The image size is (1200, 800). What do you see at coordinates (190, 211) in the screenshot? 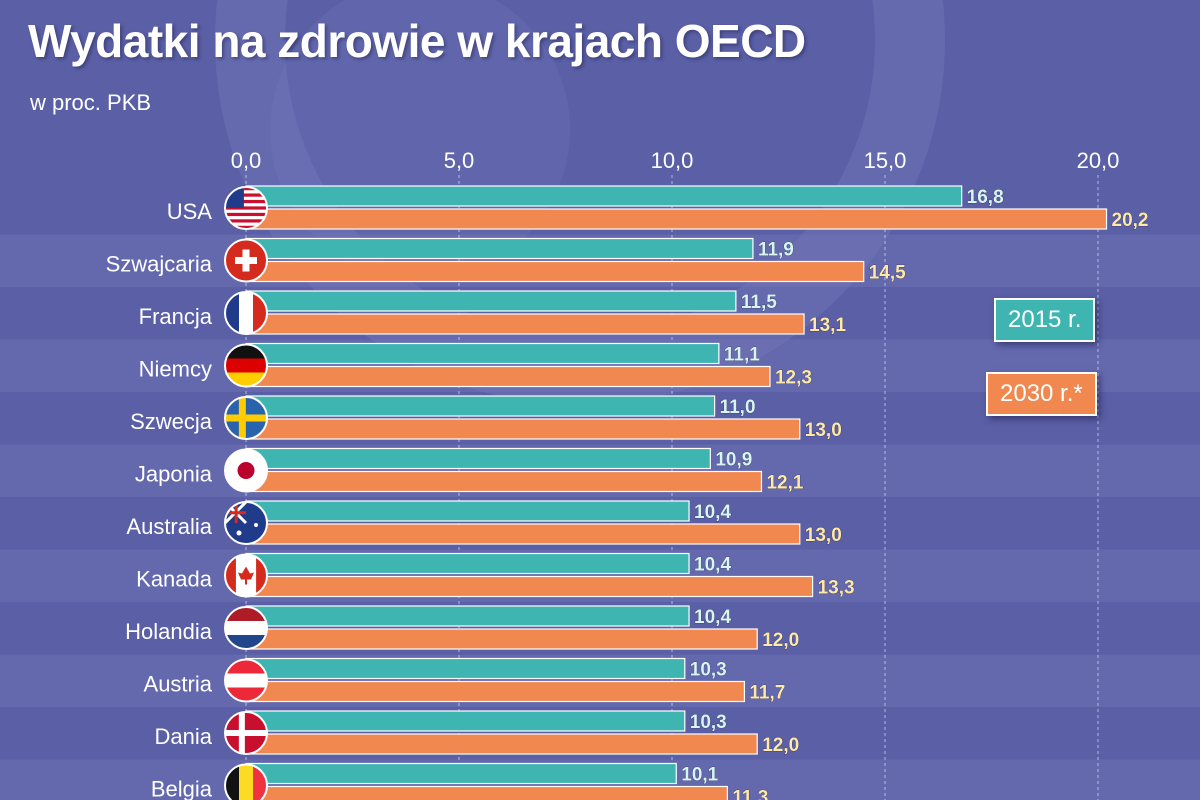
I see `category-label: USA` at bounding box center [190, 211].